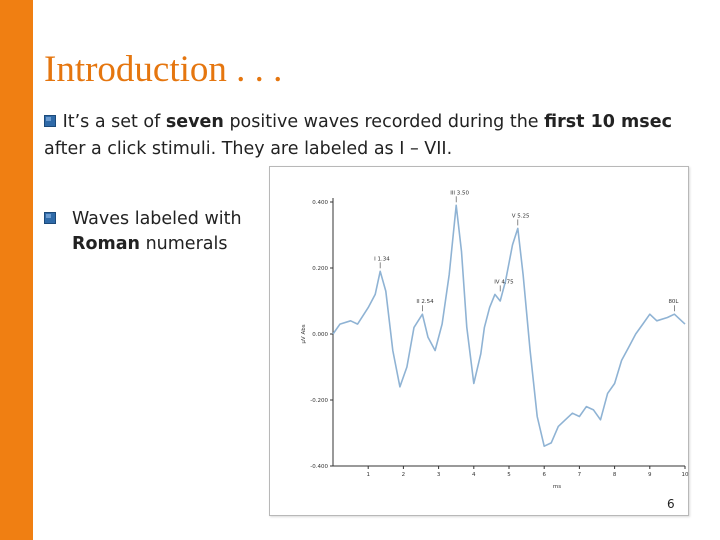  I want to click on bullet1-bold-first-10-msec: first 10 msec, so click(608, 122).